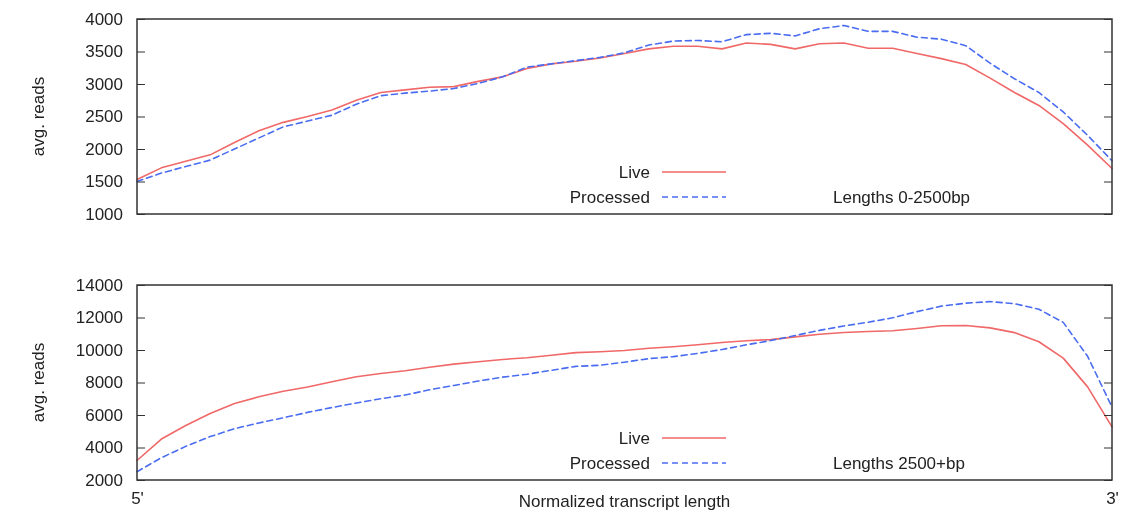  I want to click on annotation: Lengths 2500+bp, so click(899, 463).